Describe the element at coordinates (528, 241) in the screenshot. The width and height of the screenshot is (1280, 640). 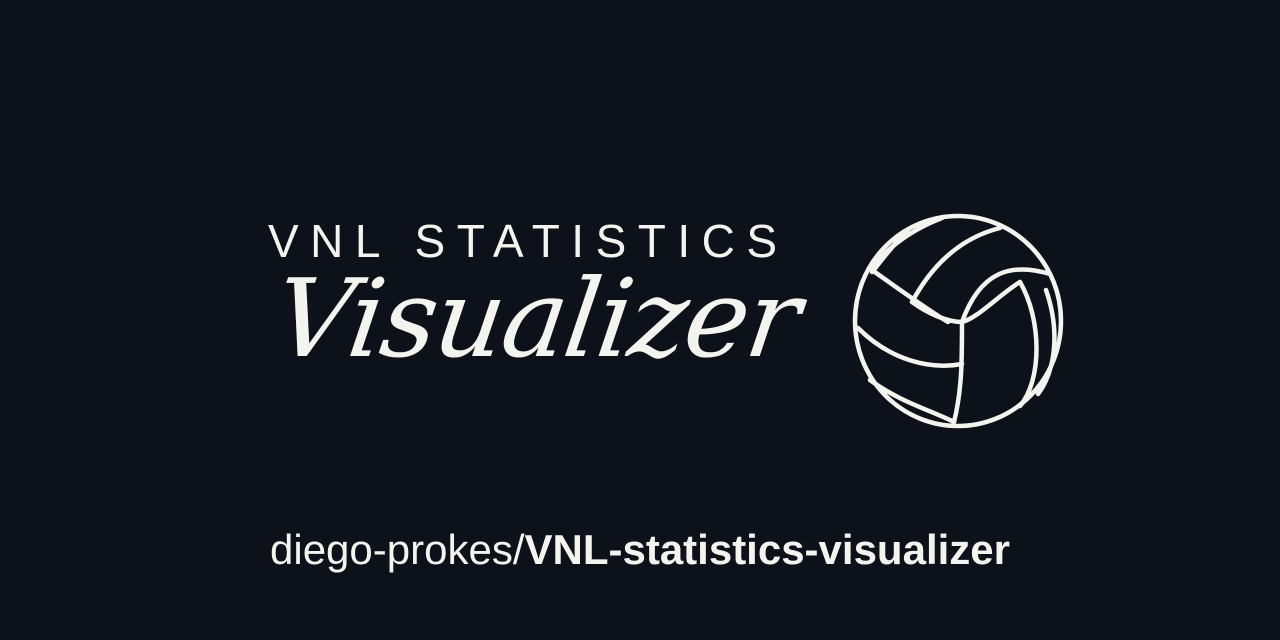
I see `logo-heading: VNL STATISTICS` at that location.